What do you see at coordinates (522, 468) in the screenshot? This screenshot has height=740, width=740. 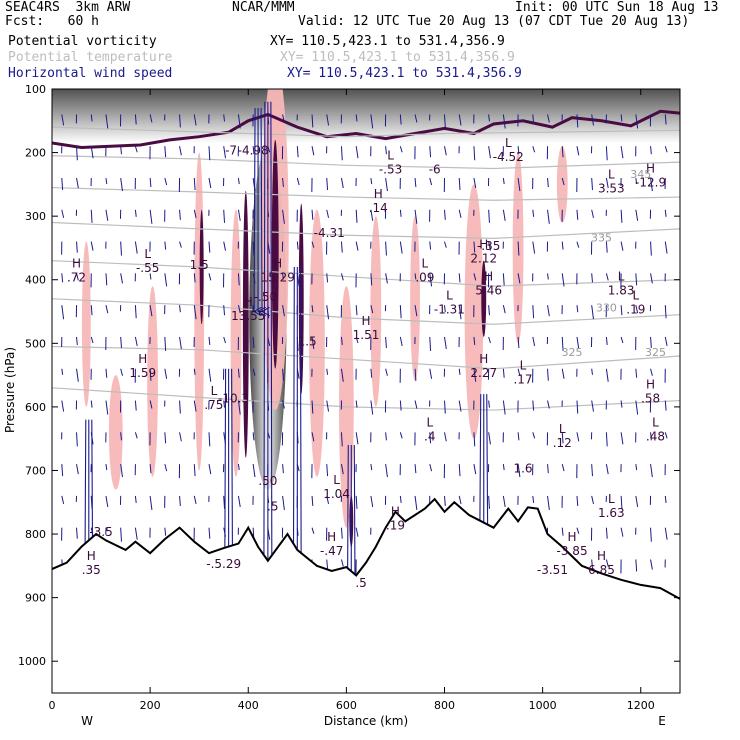 I see `hl-value: 1.6` at bounding box center [522, 468].